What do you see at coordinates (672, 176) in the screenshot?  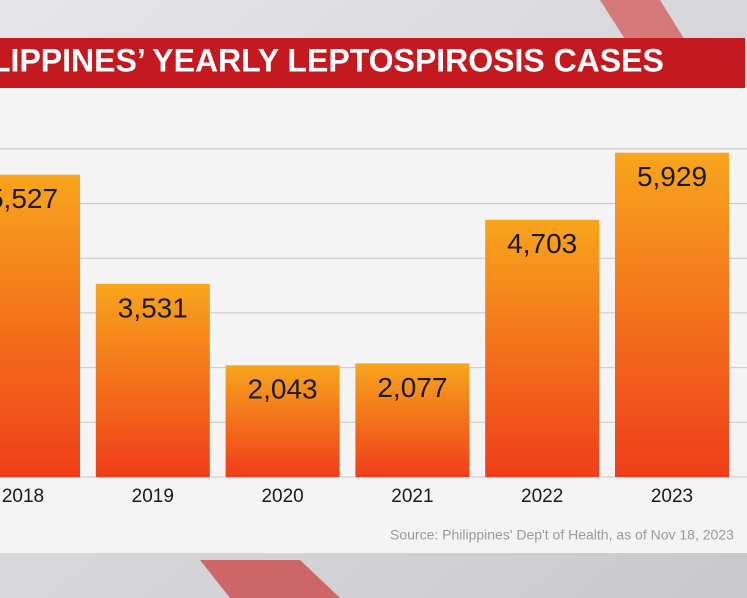 I see `value-label: 5,929` at bounding box center [672, 176].